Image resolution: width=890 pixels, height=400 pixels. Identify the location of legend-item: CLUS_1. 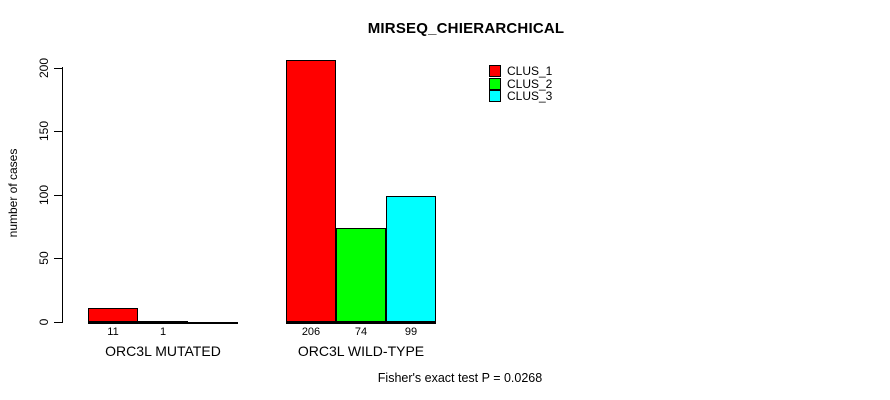
(520, 71).